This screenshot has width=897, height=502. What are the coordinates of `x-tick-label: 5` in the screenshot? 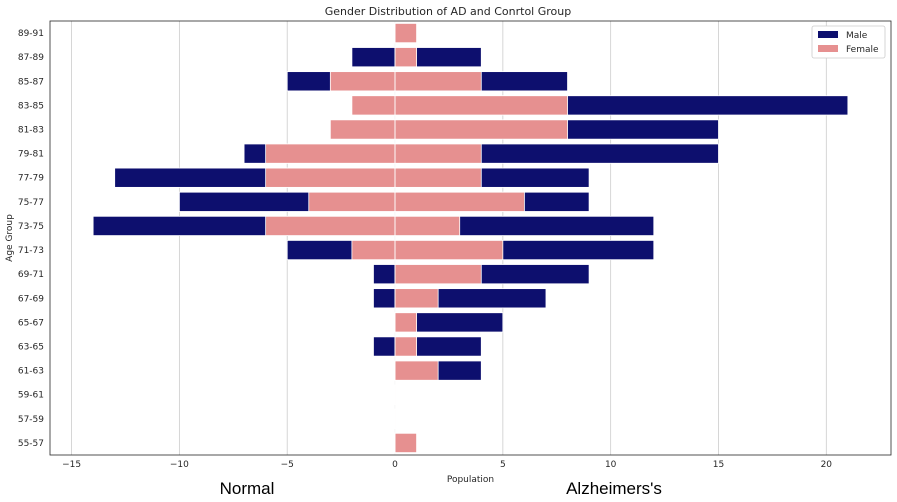 It's located at (503, 465).